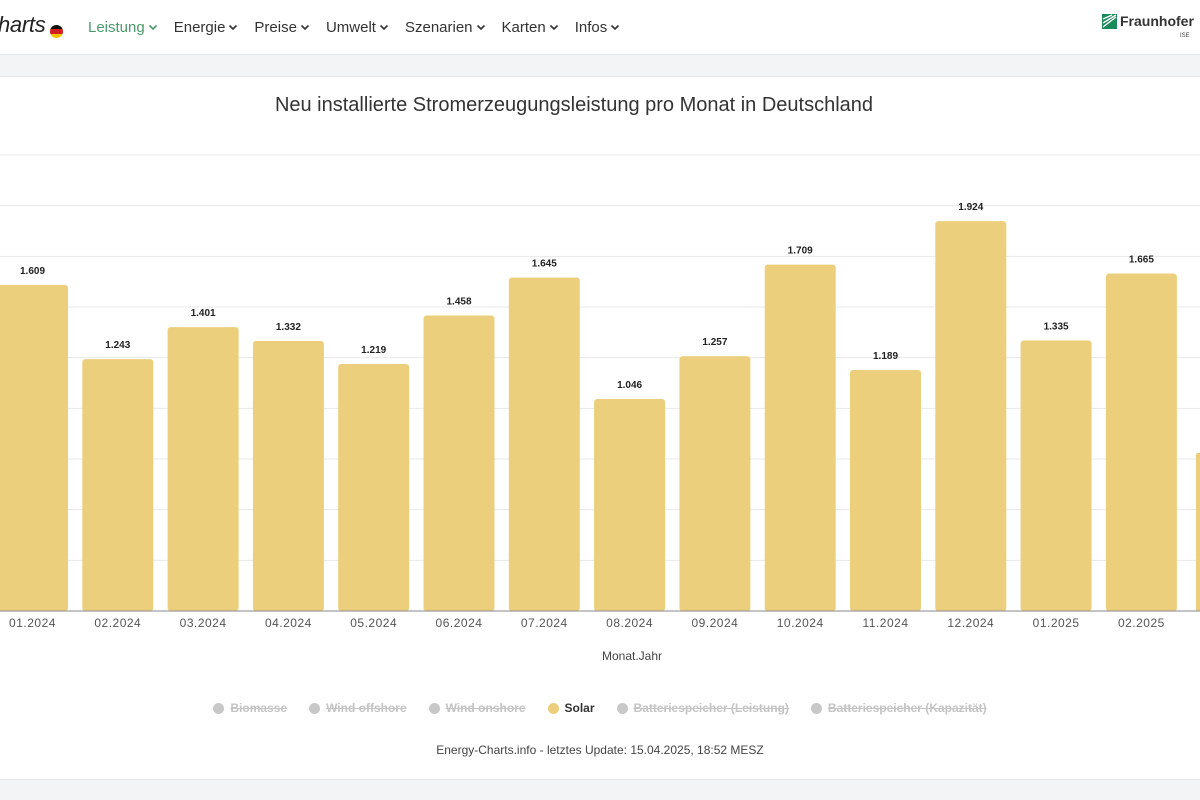  I want to click on logo-subtext: ISE, so click(1185, 36).